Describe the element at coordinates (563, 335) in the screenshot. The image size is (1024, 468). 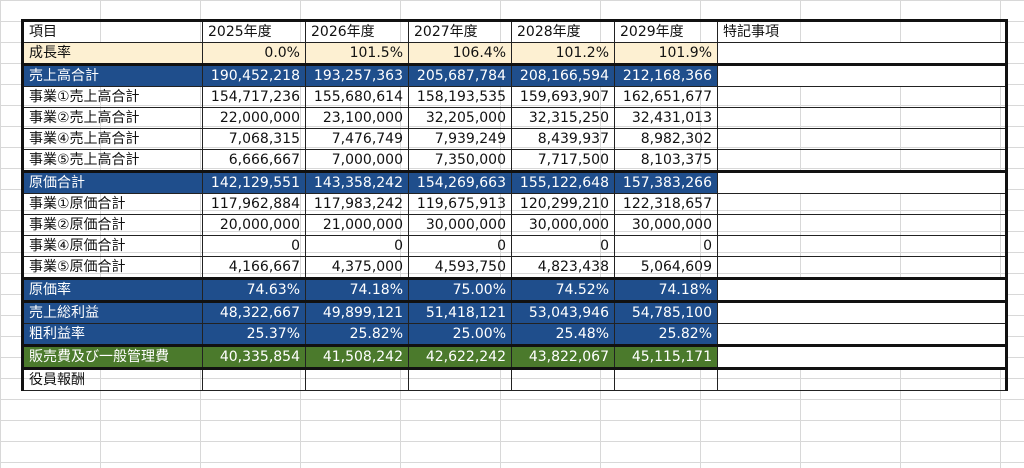
I see `value-cell: 25.48%` at that location.